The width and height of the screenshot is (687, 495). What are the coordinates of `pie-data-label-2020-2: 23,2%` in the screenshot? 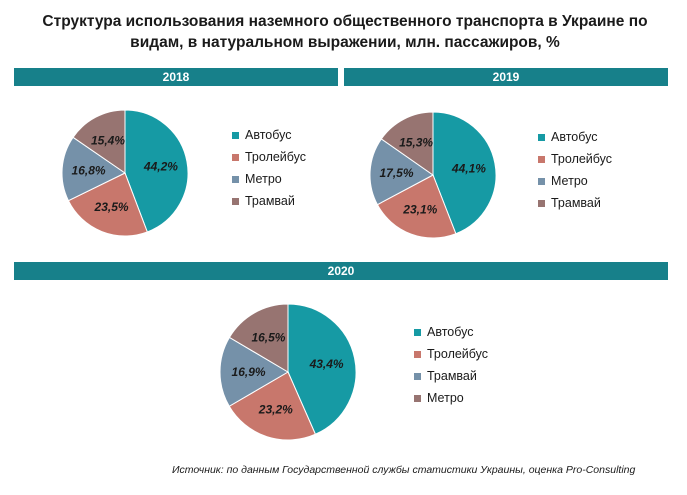 It's located at (275, 410).